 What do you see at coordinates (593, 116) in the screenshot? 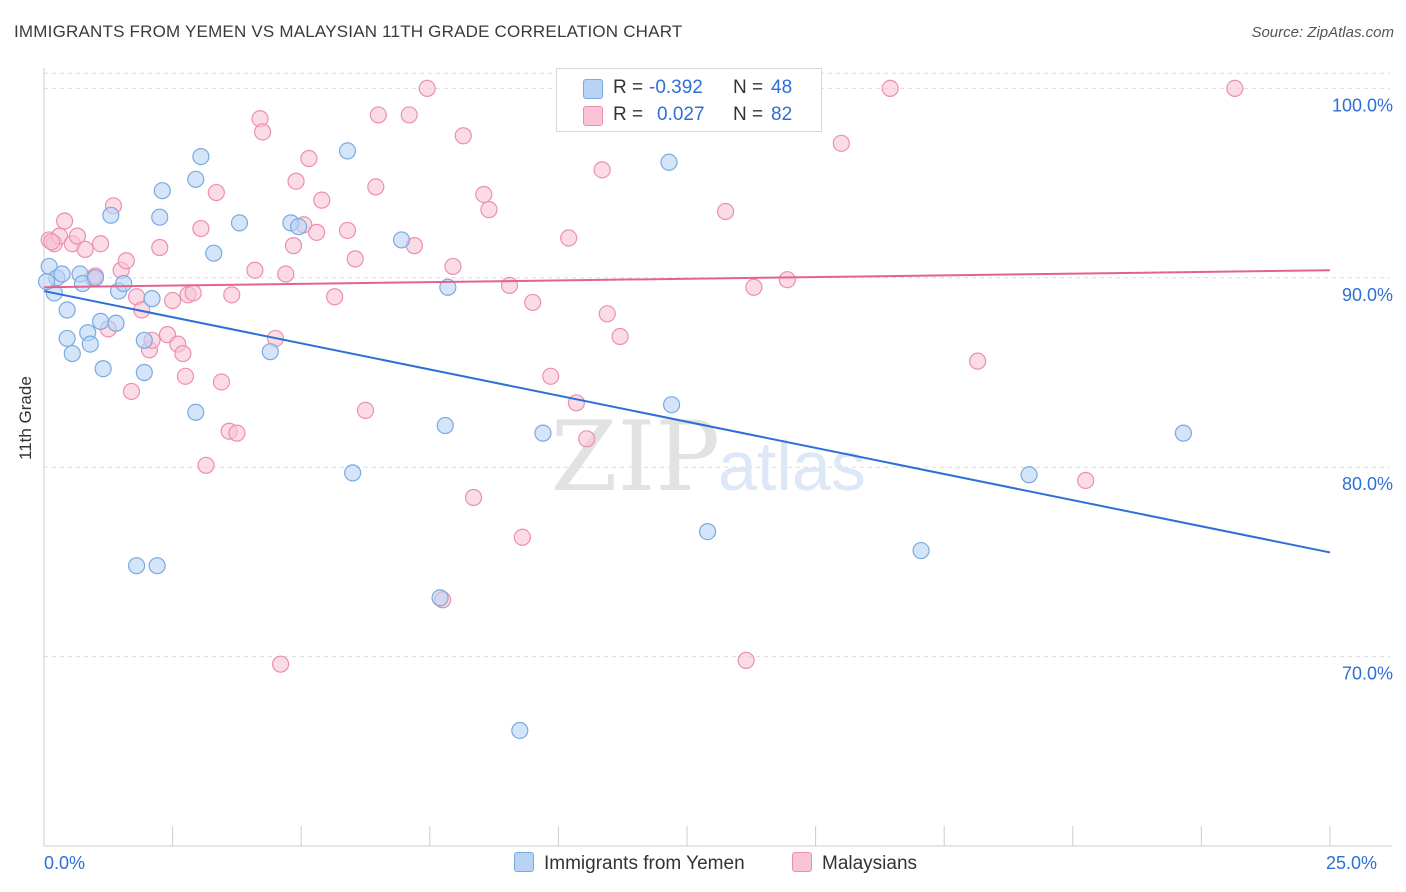
I see `legend-swatch-malaysians` at bounding box center [593, 116].